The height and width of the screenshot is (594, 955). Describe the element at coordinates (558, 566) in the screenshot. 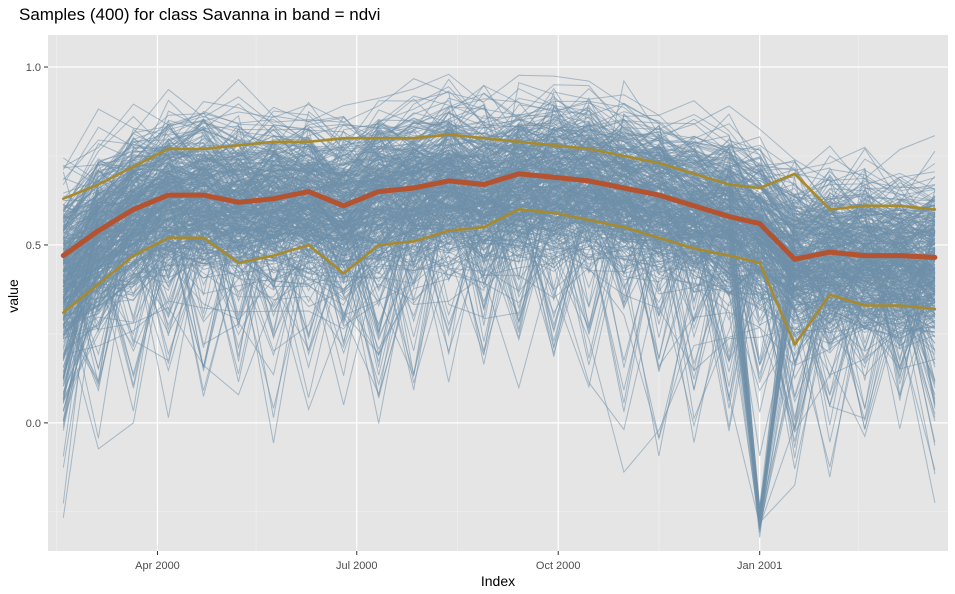

I see `x-tick-label: Oct 2000` at that location.